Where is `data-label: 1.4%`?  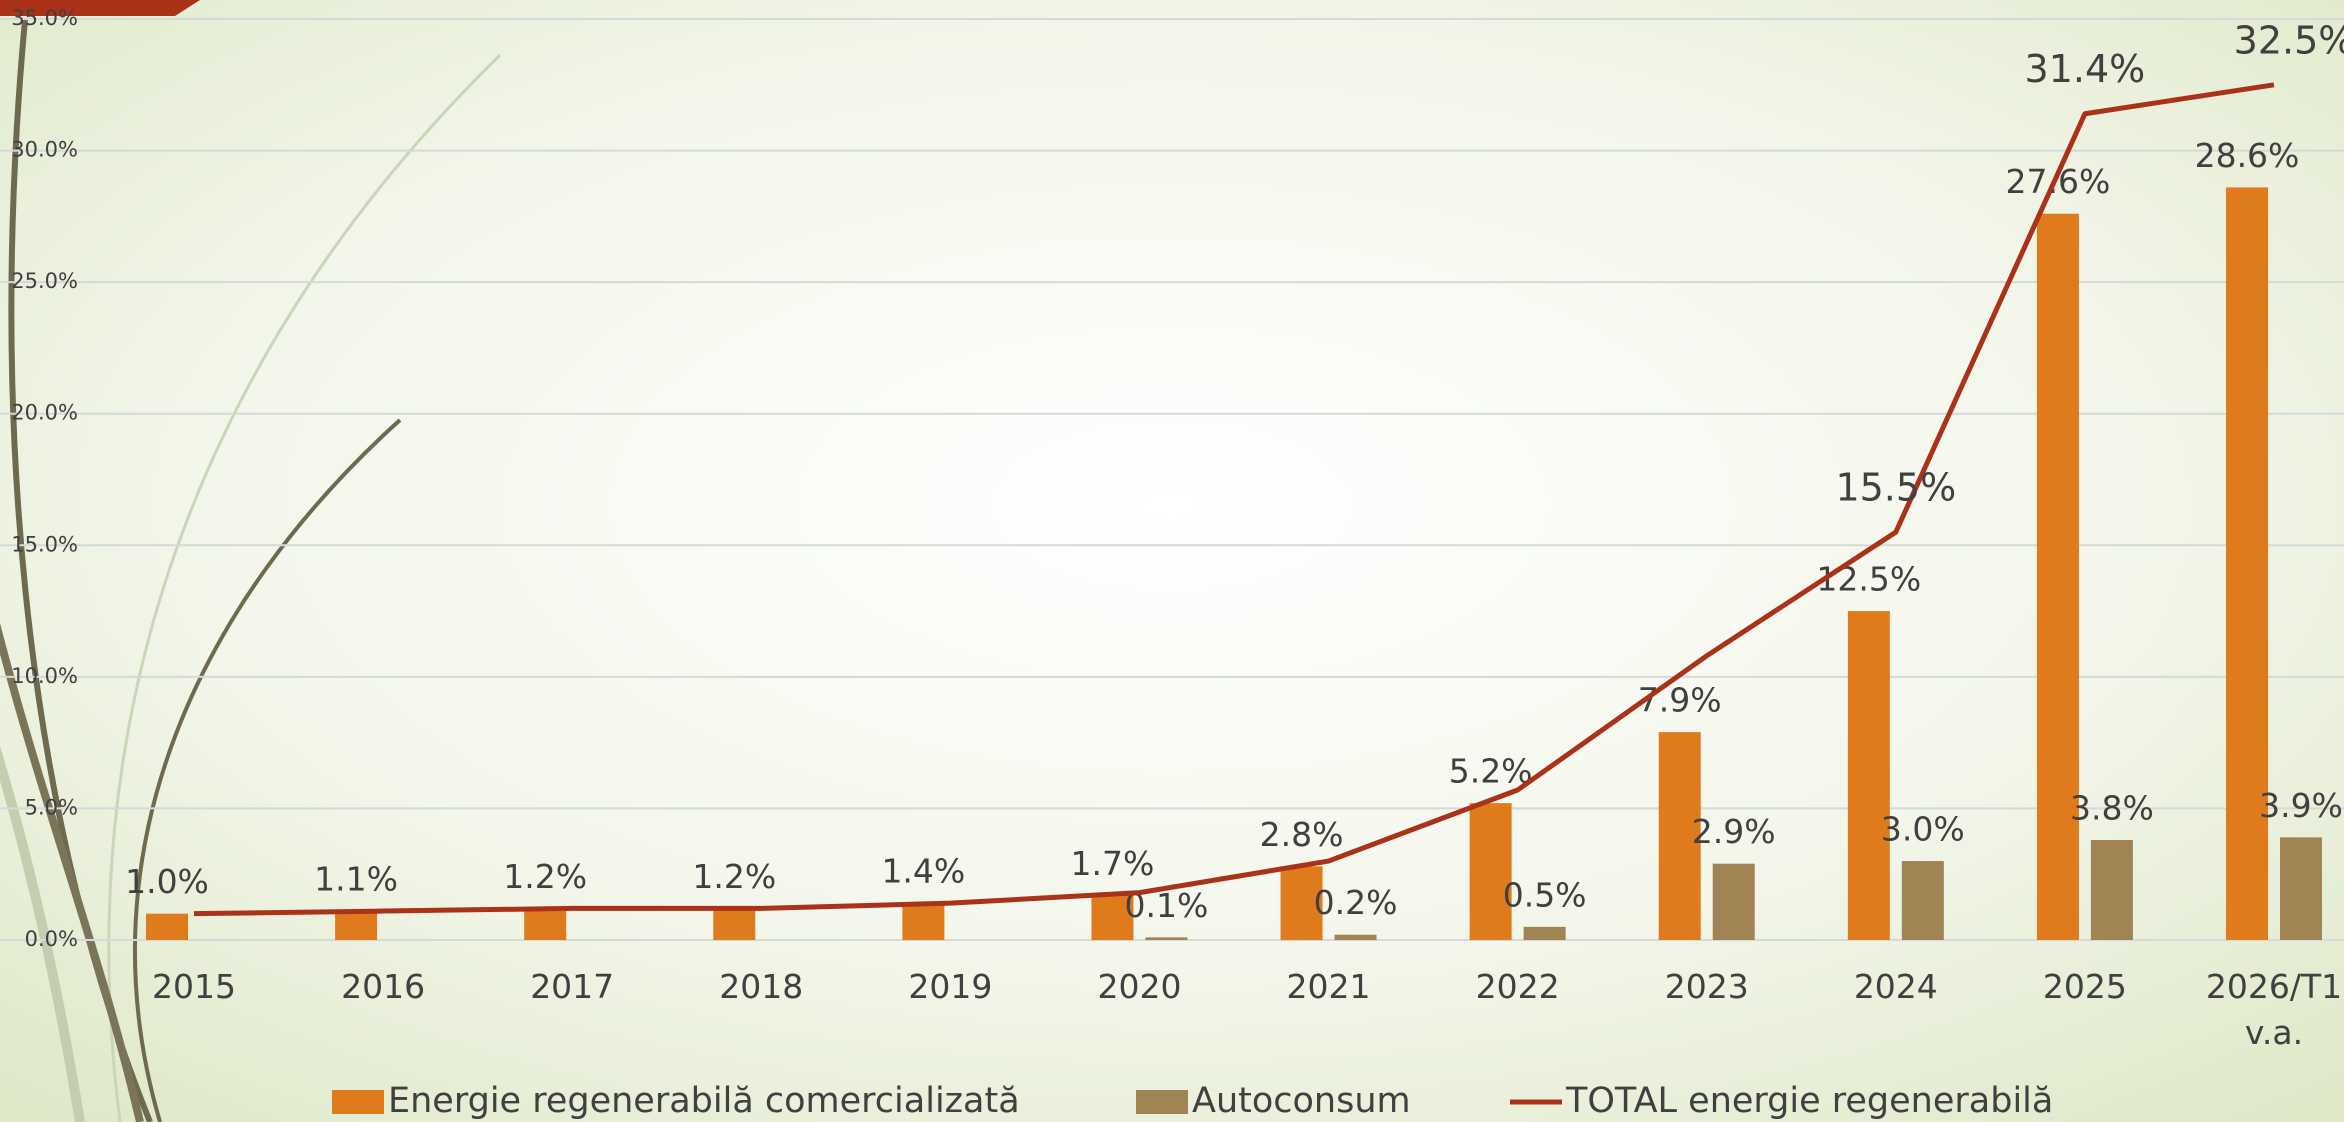
data-label: 1.4% is located at coordinates (923, 871).